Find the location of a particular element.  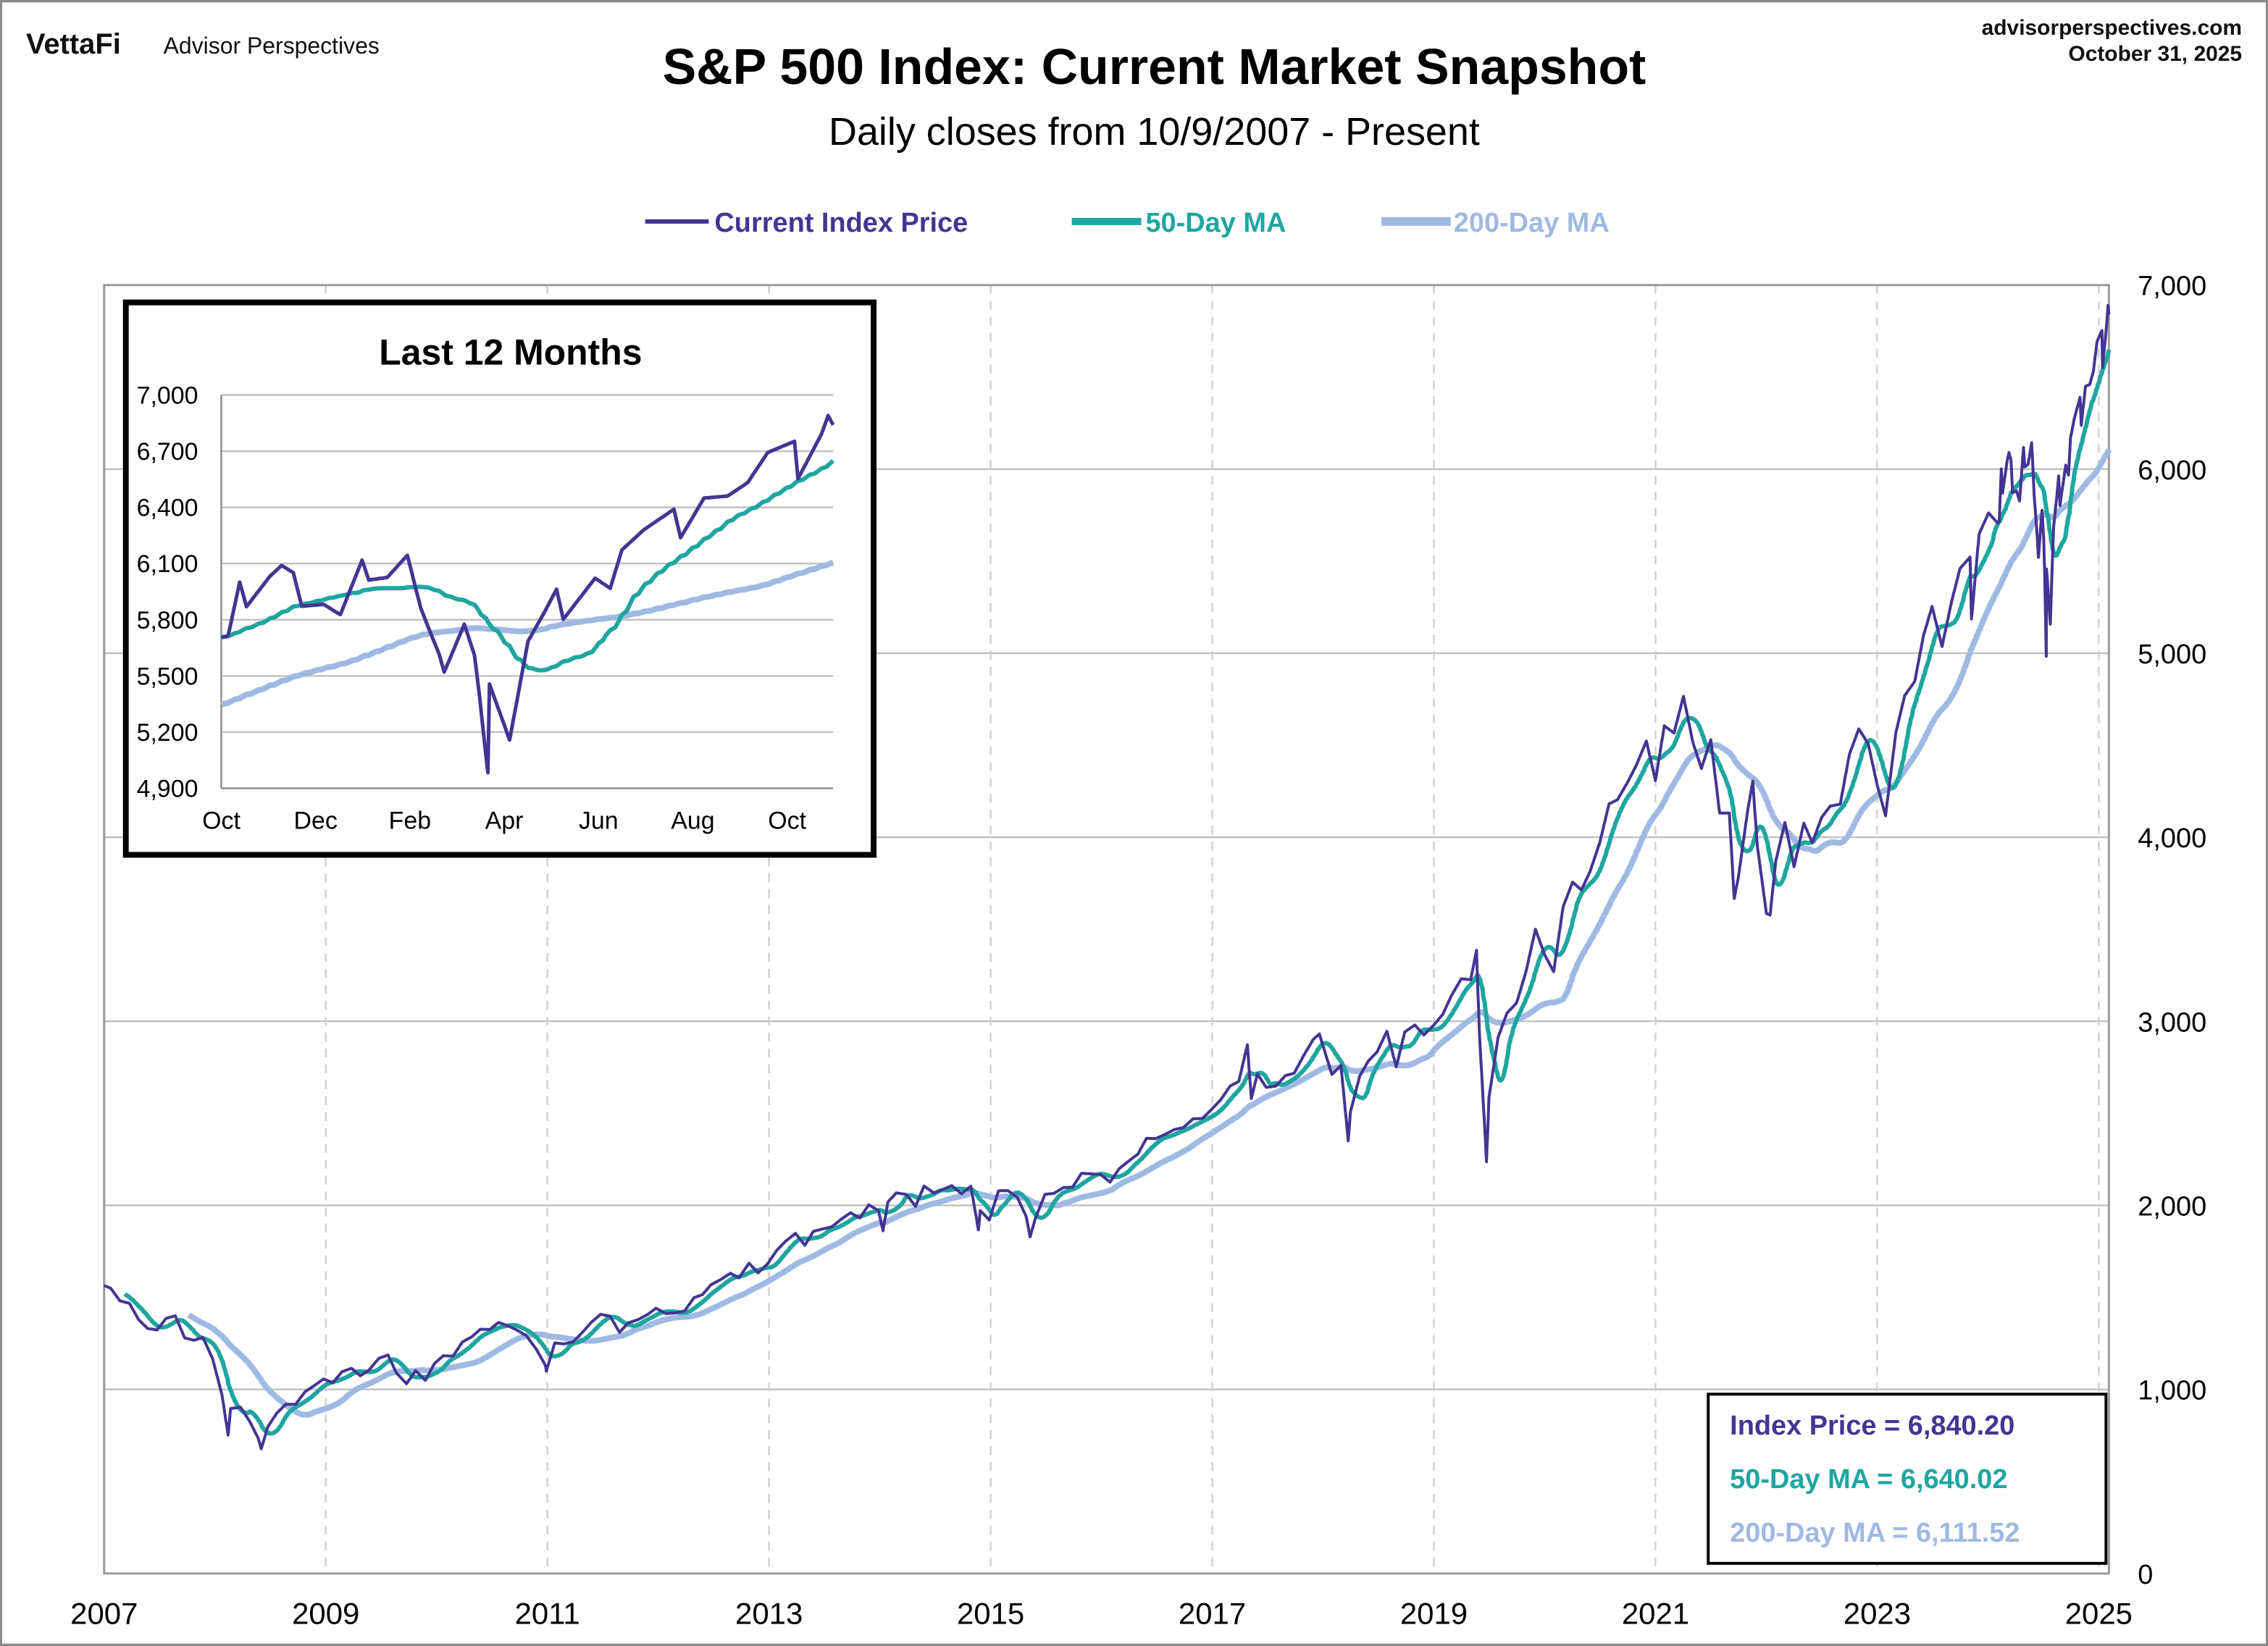

inset-x-tick-label: Apr is located at coordinates (505, 820).